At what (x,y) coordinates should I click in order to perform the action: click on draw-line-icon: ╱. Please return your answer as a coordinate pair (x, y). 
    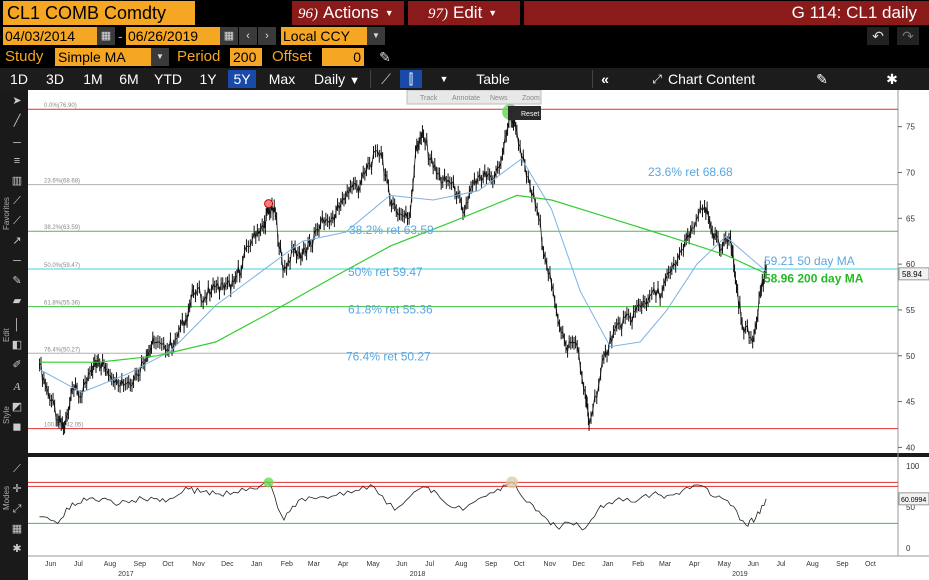
    Looking at the image, I should click on (17, 121).